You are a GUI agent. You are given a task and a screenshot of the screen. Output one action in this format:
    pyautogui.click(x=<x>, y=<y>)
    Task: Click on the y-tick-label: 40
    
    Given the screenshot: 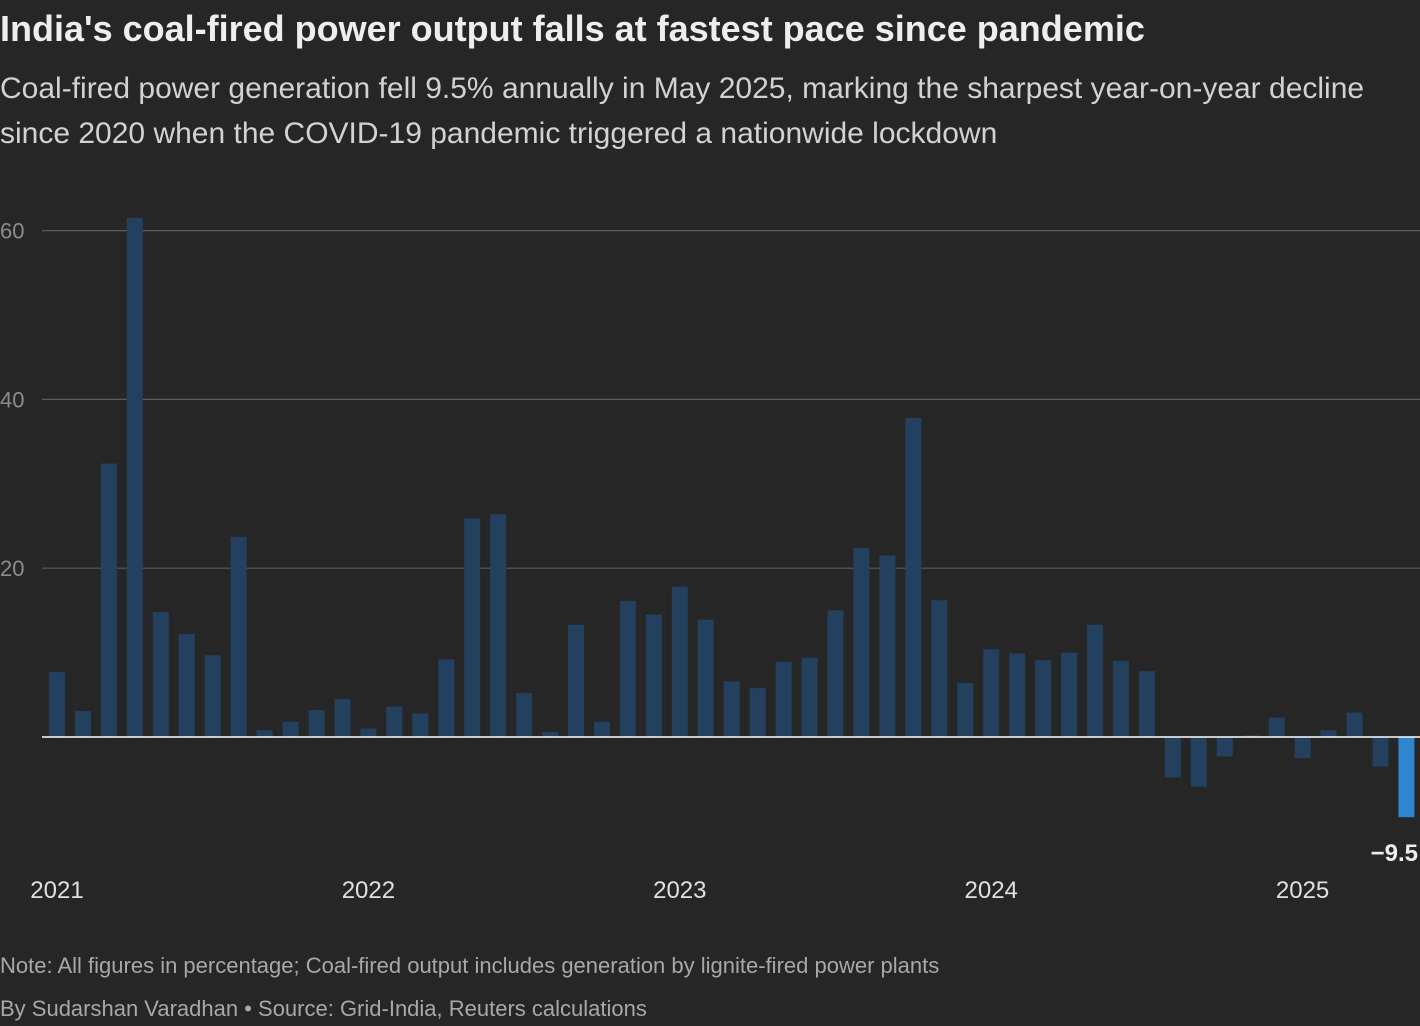 What is the action you would take?
    pyautogui.click(x=12, y=399)
    